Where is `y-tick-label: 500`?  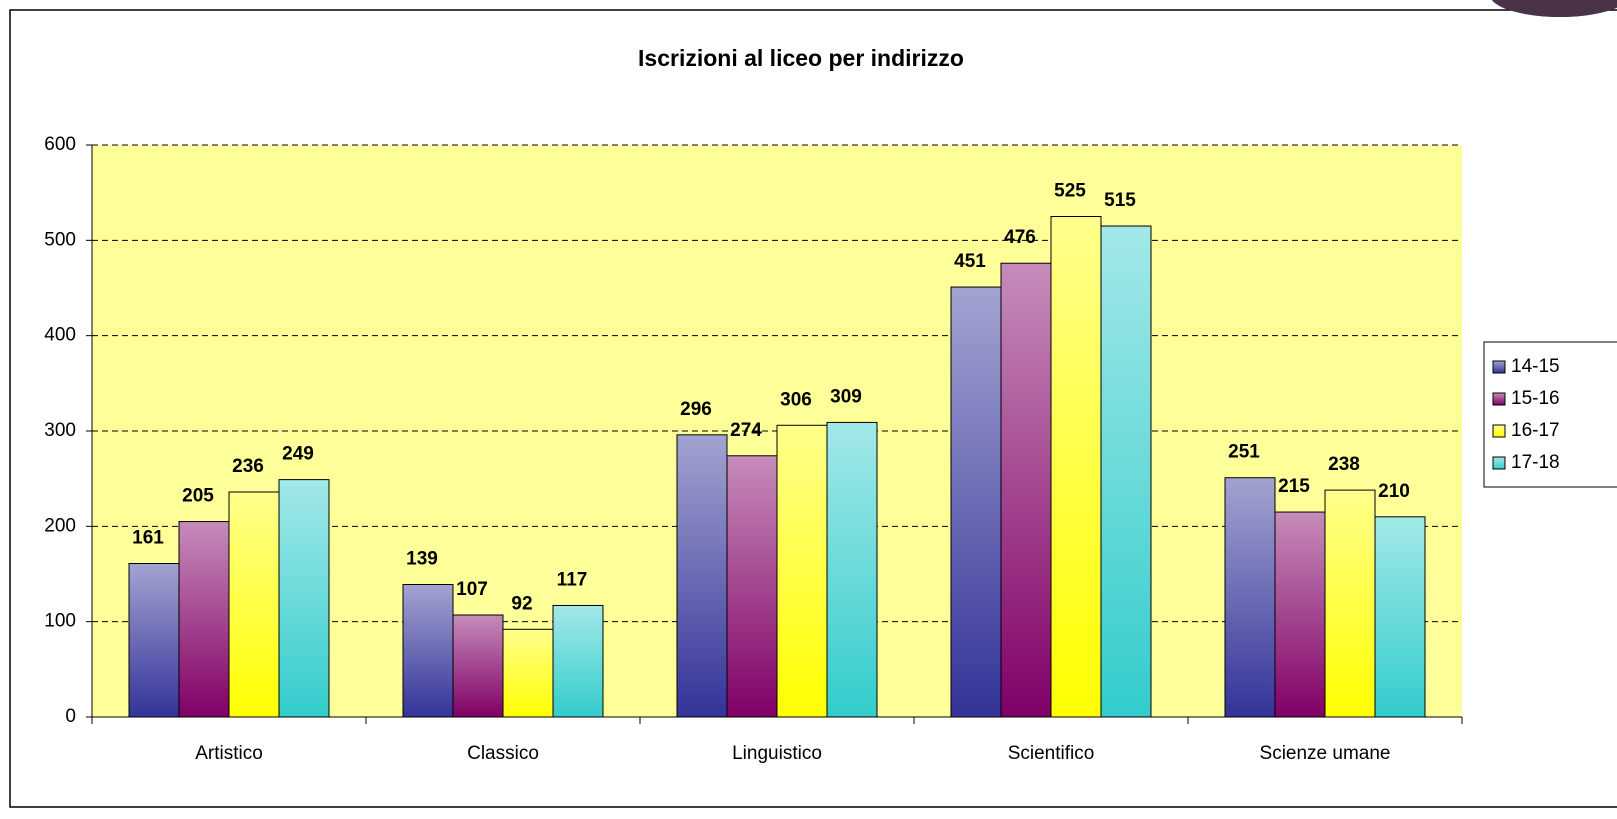 y-tick-label: 500 is located at coordinates (60, 239).